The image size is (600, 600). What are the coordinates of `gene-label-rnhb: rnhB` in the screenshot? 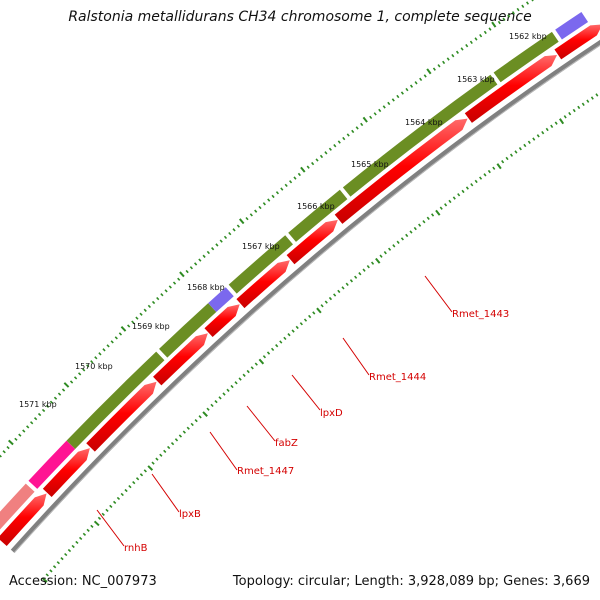 It's located at (136, 548).